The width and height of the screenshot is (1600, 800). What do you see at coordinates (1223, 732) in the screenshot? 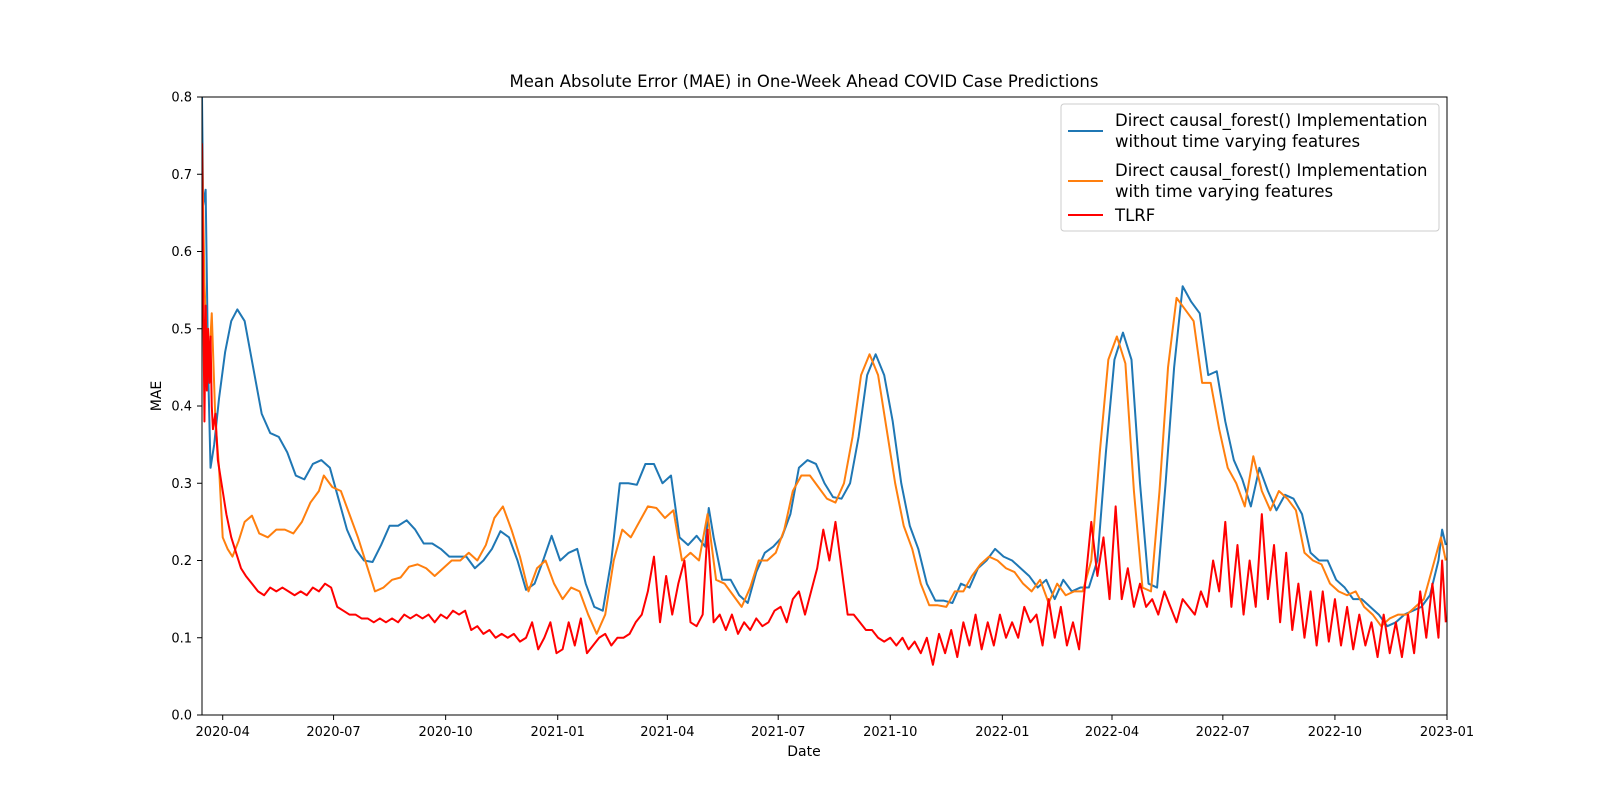
I see `x-tick-label: 2022-07` at bounding box center [1223, 732].